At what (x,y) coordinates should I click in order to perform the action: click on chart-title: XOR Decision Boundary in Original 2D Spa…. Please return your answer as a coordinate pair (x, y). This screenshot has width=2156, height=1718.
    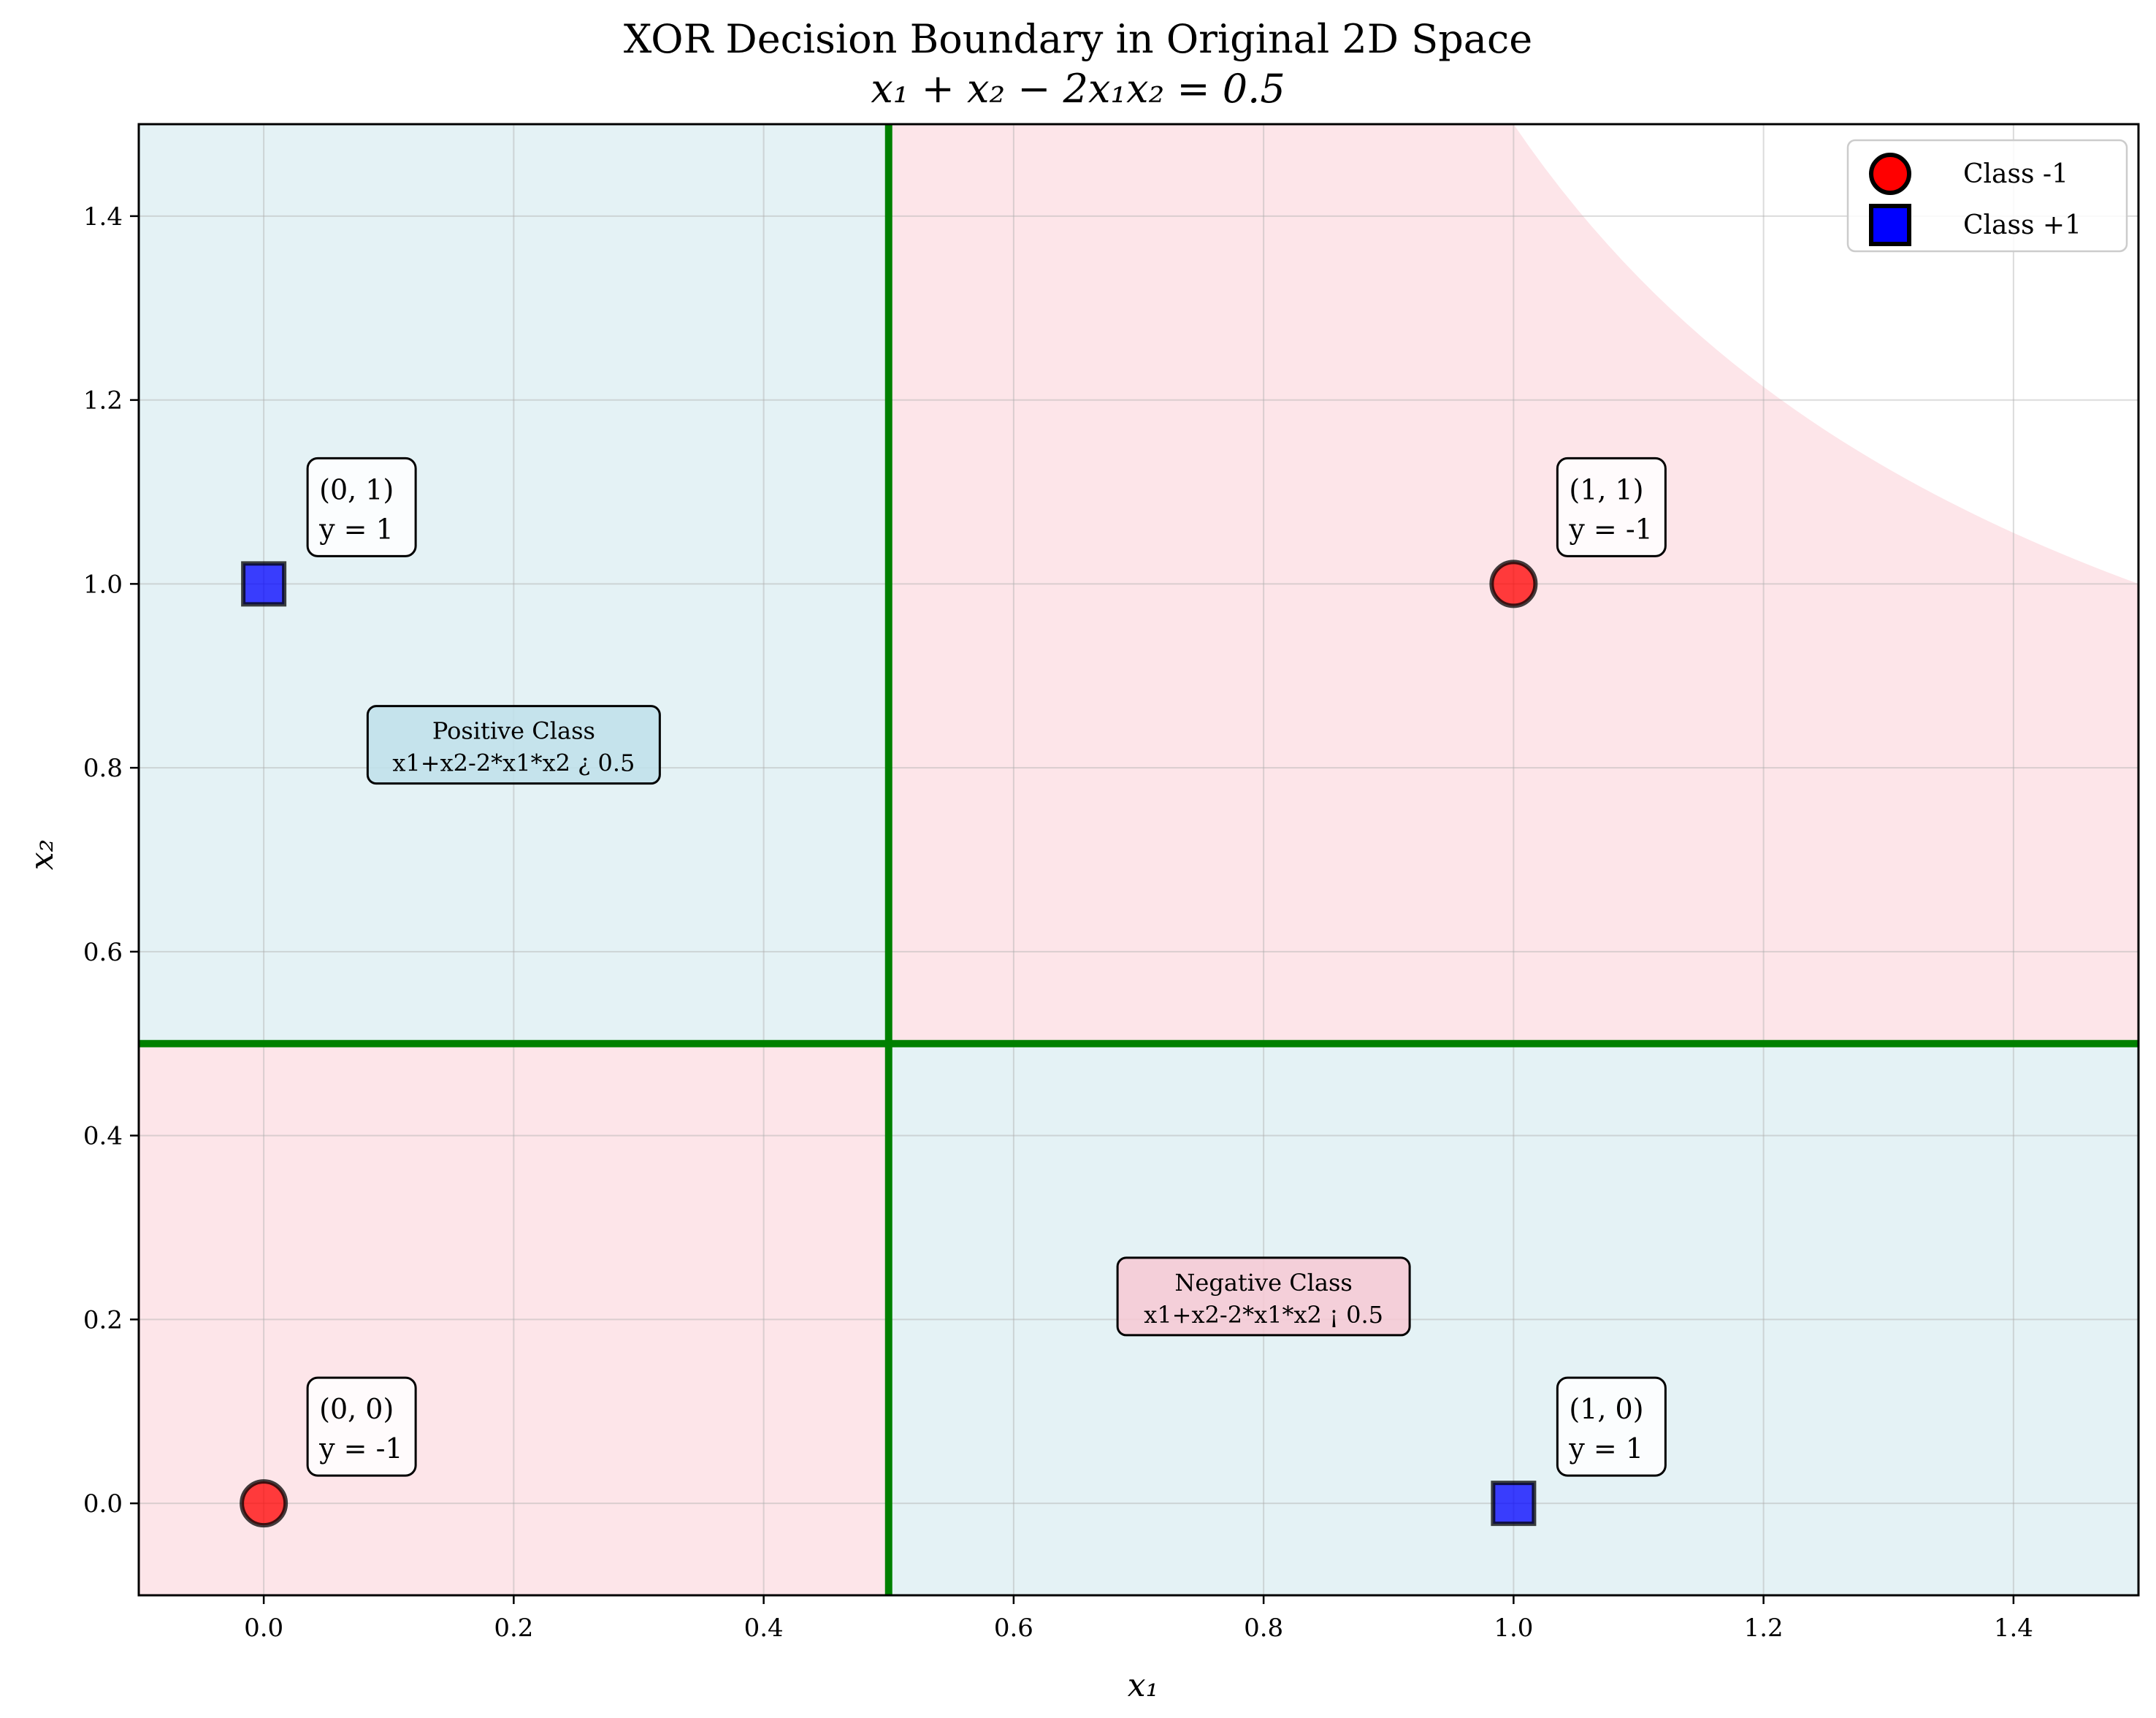
    Looking at the image, I should click on (1078, 39).